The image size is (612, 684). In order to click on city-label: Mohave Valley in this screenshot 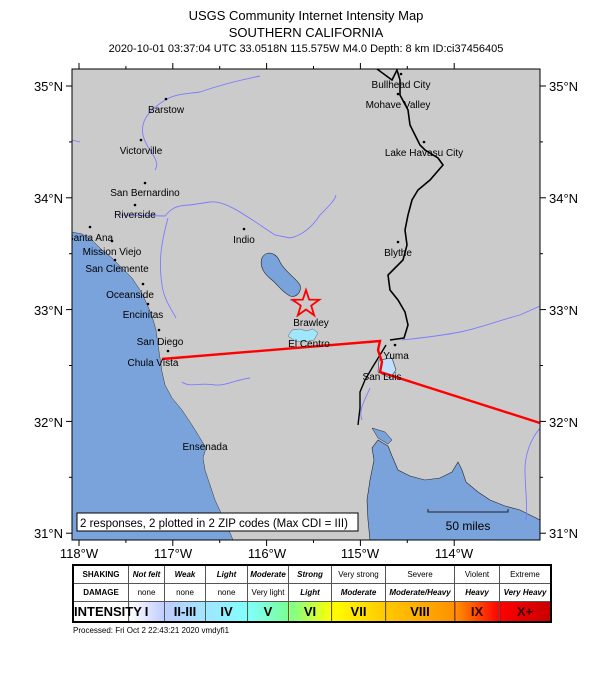, I will do `click(398, 105)`.